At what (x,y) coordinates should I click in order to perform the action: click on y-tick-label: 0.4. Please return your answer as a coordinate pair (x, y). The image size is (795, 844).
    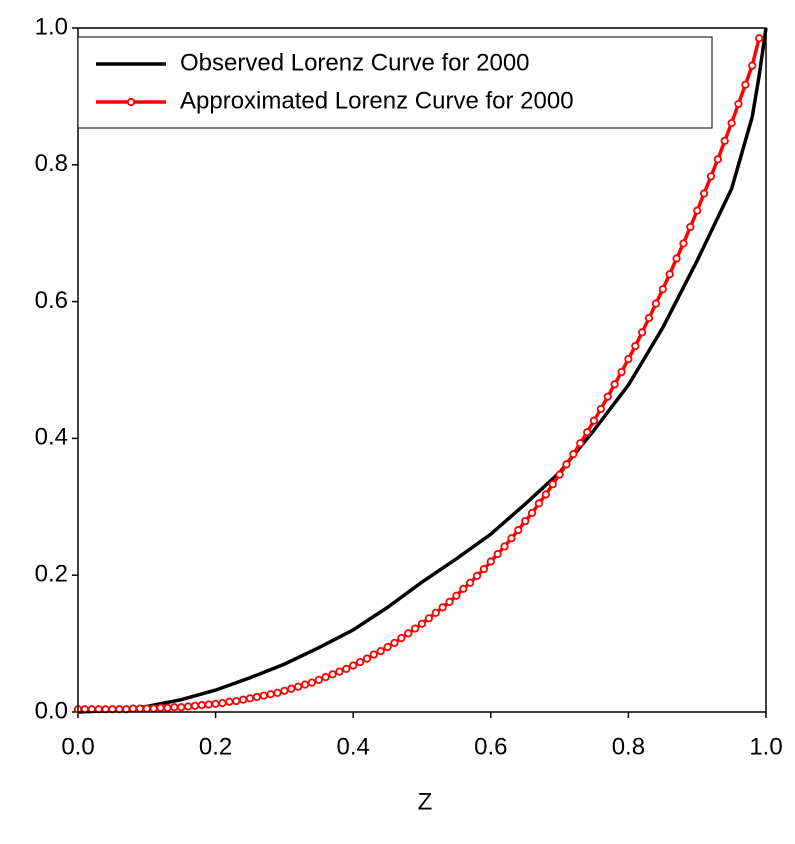
    Looking at the image, I should click on (51, 437).